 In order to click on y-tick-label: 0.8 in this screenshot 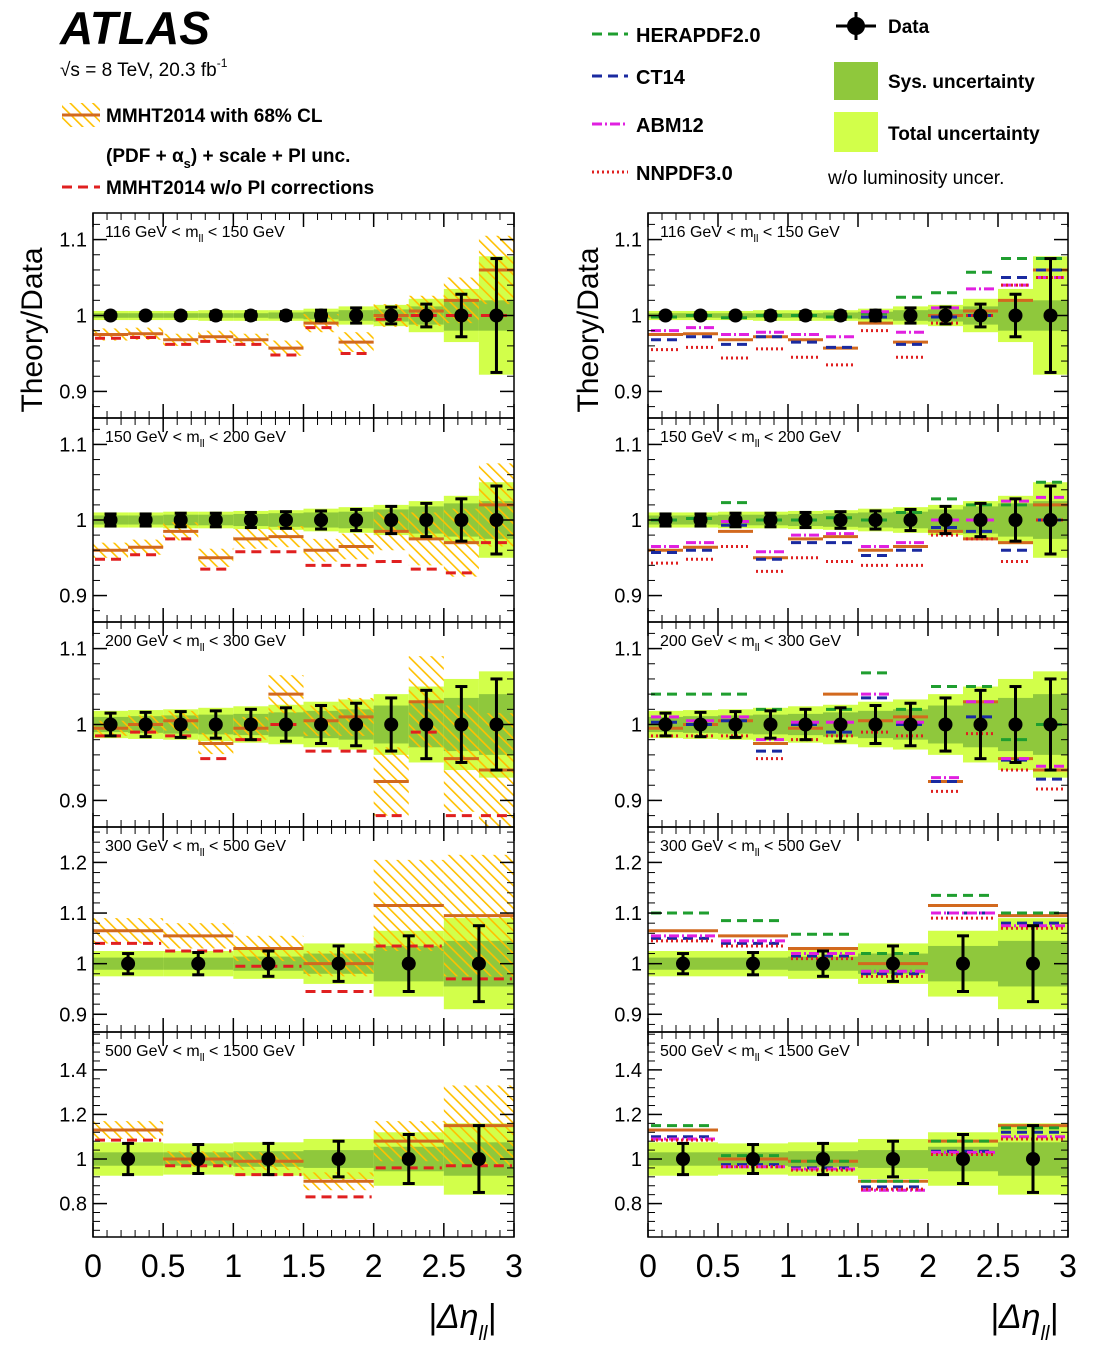, I will do `click(73, 1205)`.